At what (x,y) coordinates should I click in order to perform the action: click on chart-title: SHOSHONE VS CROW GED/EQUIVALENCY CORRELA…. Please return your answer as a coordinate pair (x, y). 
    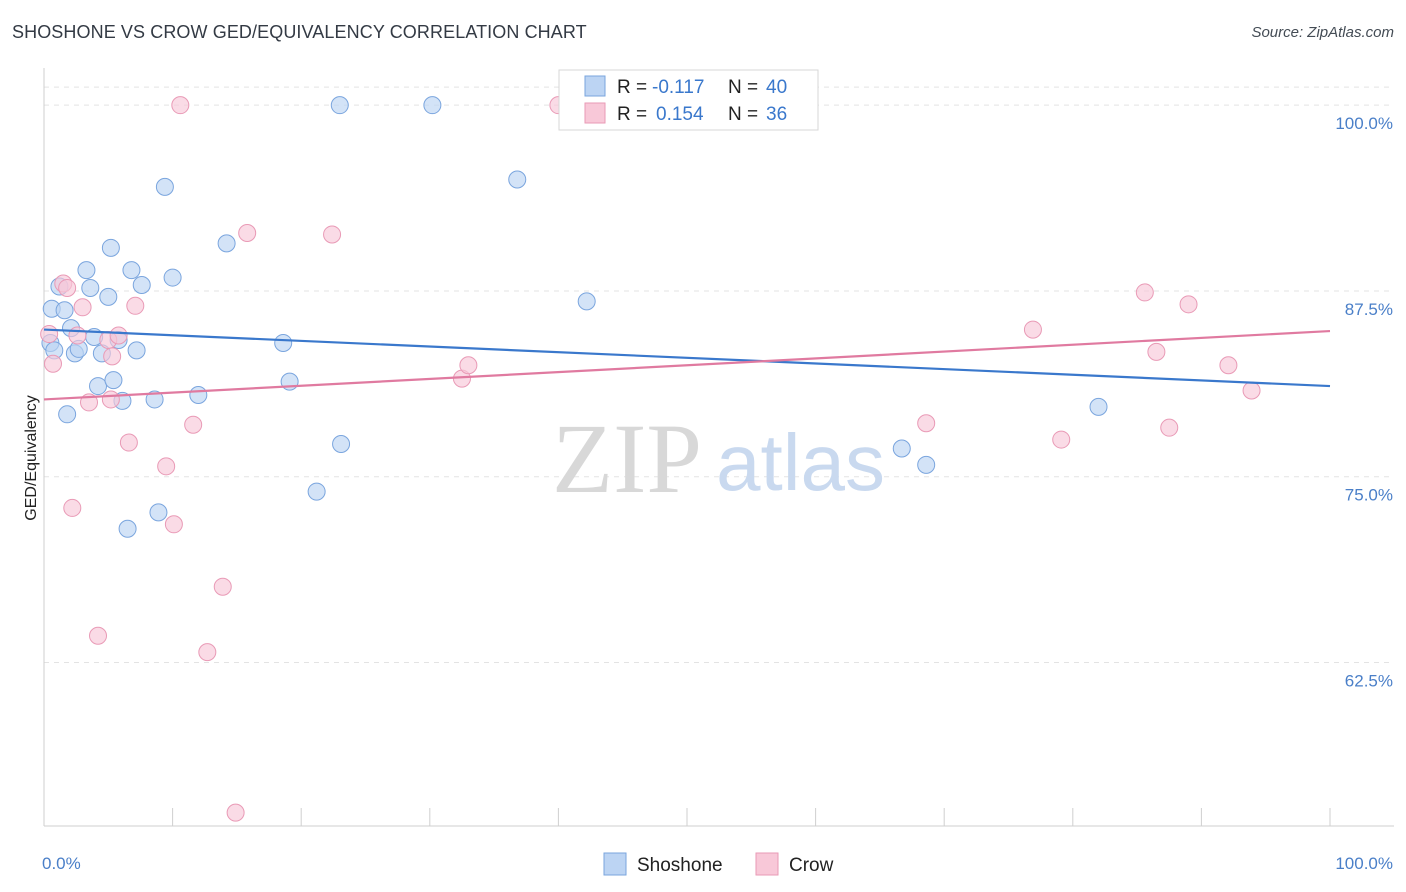
    Looking at the image, I should click on (299, 32).